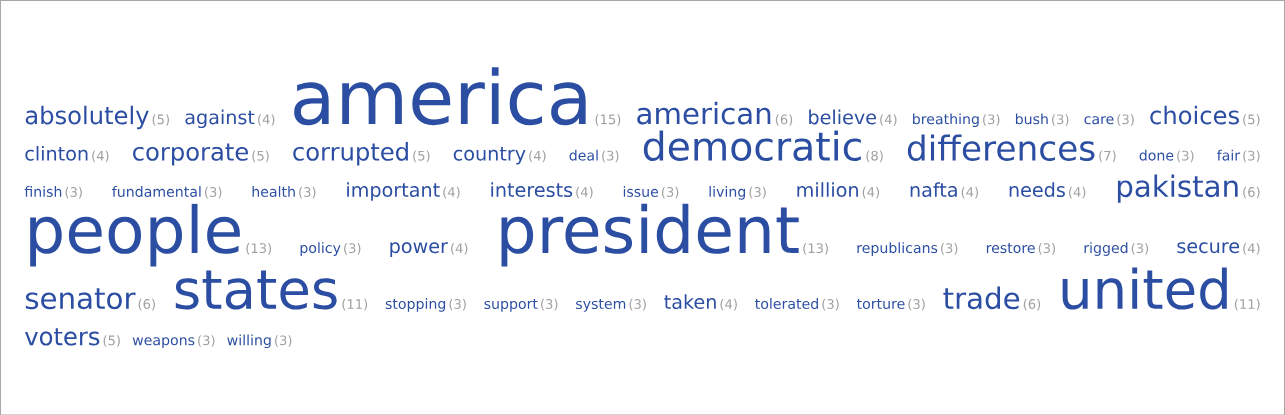  Describe the element at coordinates (320, 249) in the screenshot. I see `category-label: policy` at that location.